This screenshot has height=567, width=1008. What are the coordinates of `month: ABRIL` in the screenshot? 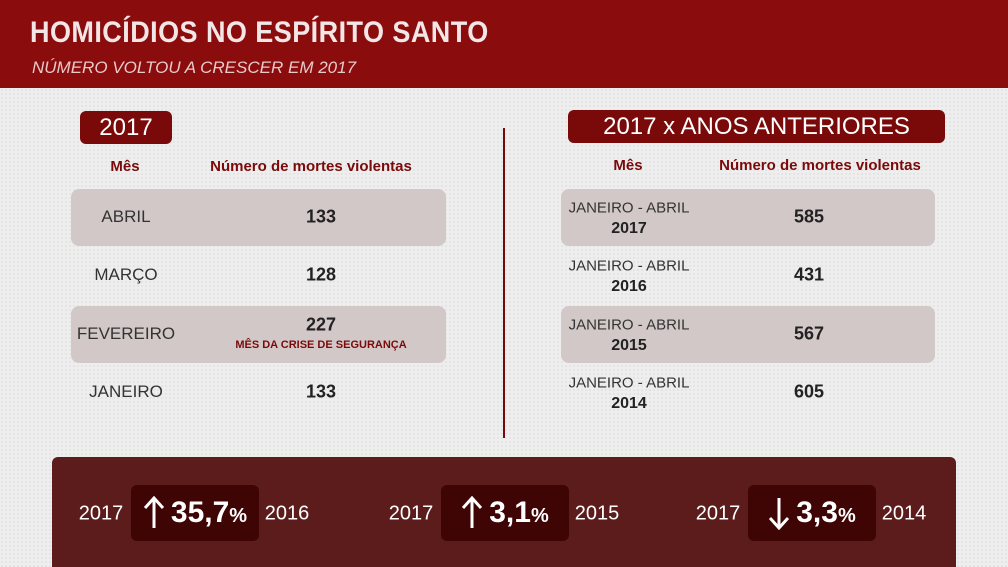 It's located at (126, 216).